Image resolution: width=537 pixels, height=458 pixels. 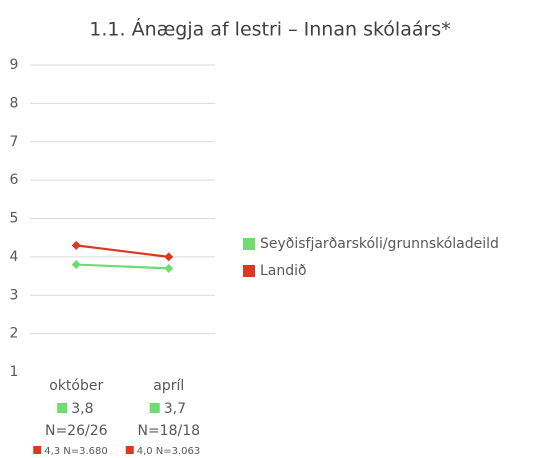 I want to click on y-tick-label: 6, so click(x=14, y=180).